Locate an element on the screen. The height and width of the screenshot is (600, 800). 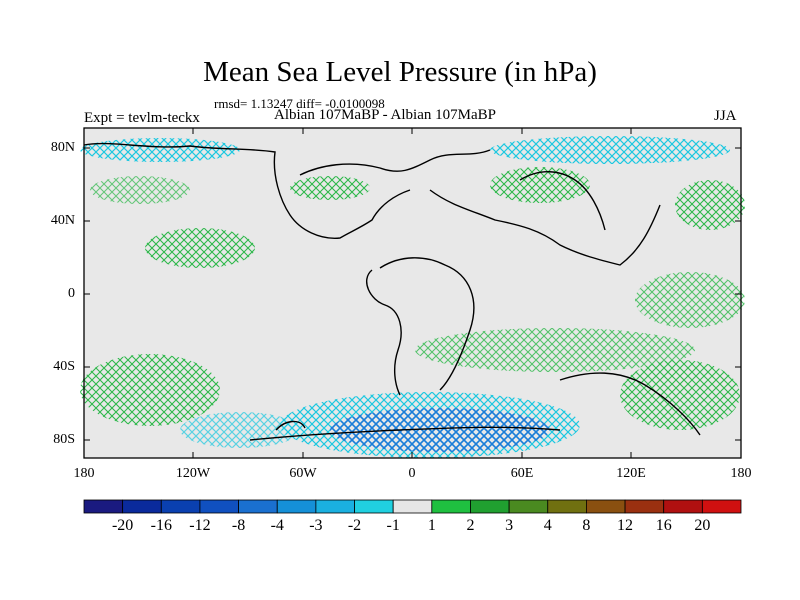
australia-antarctica-coast is located at coordinates (630, 404).